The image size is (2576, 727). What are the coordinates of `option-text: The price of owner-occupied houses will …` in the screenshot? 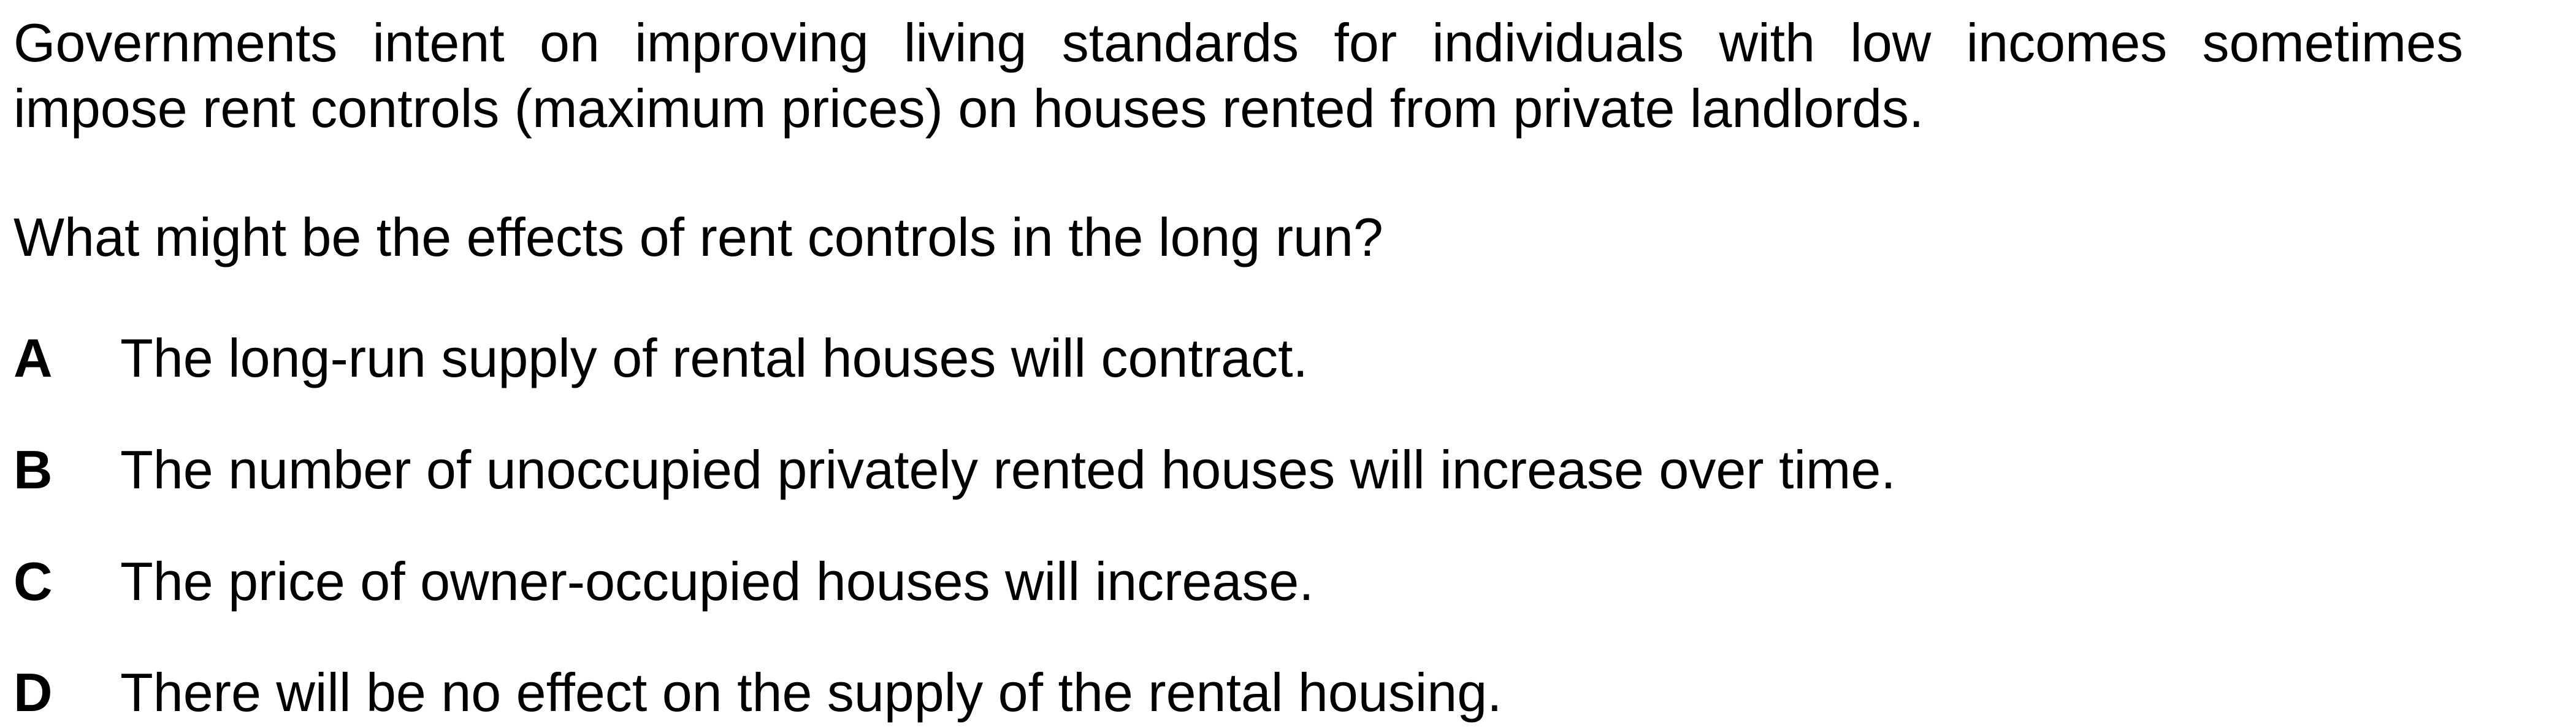 It's located at (717, 581).